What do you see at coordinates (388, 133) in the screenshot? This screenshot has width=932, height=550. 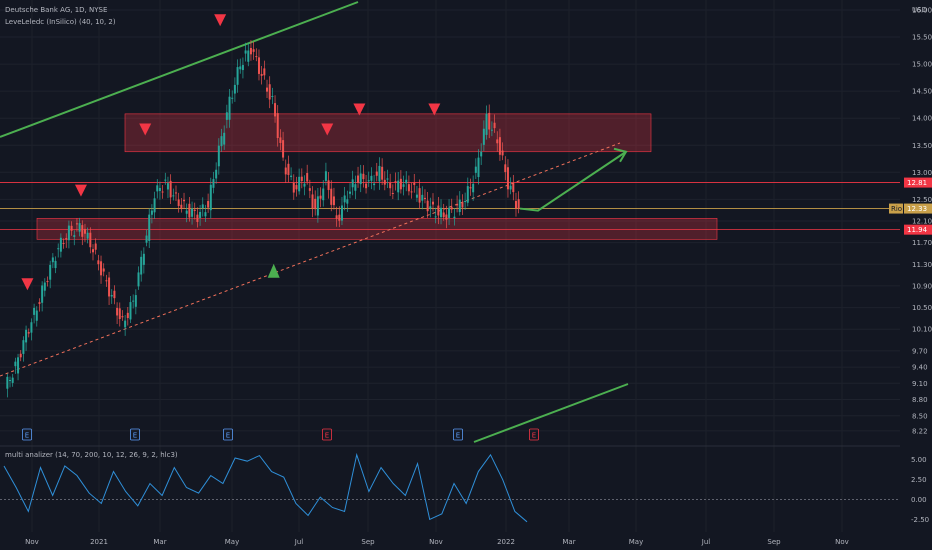 I see `resistance-zone` at bounding box center [388, 133].